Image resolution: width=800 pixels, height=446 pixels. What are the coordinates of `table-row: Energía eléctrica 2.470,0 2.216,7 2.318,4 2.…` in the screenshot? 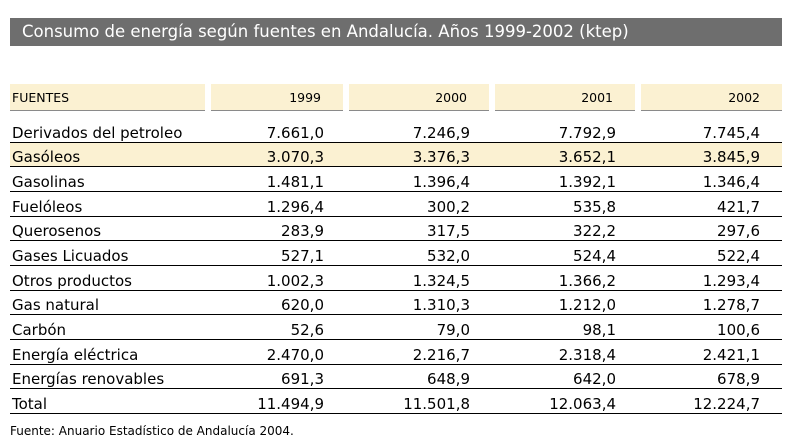 It's located at (396, 352).